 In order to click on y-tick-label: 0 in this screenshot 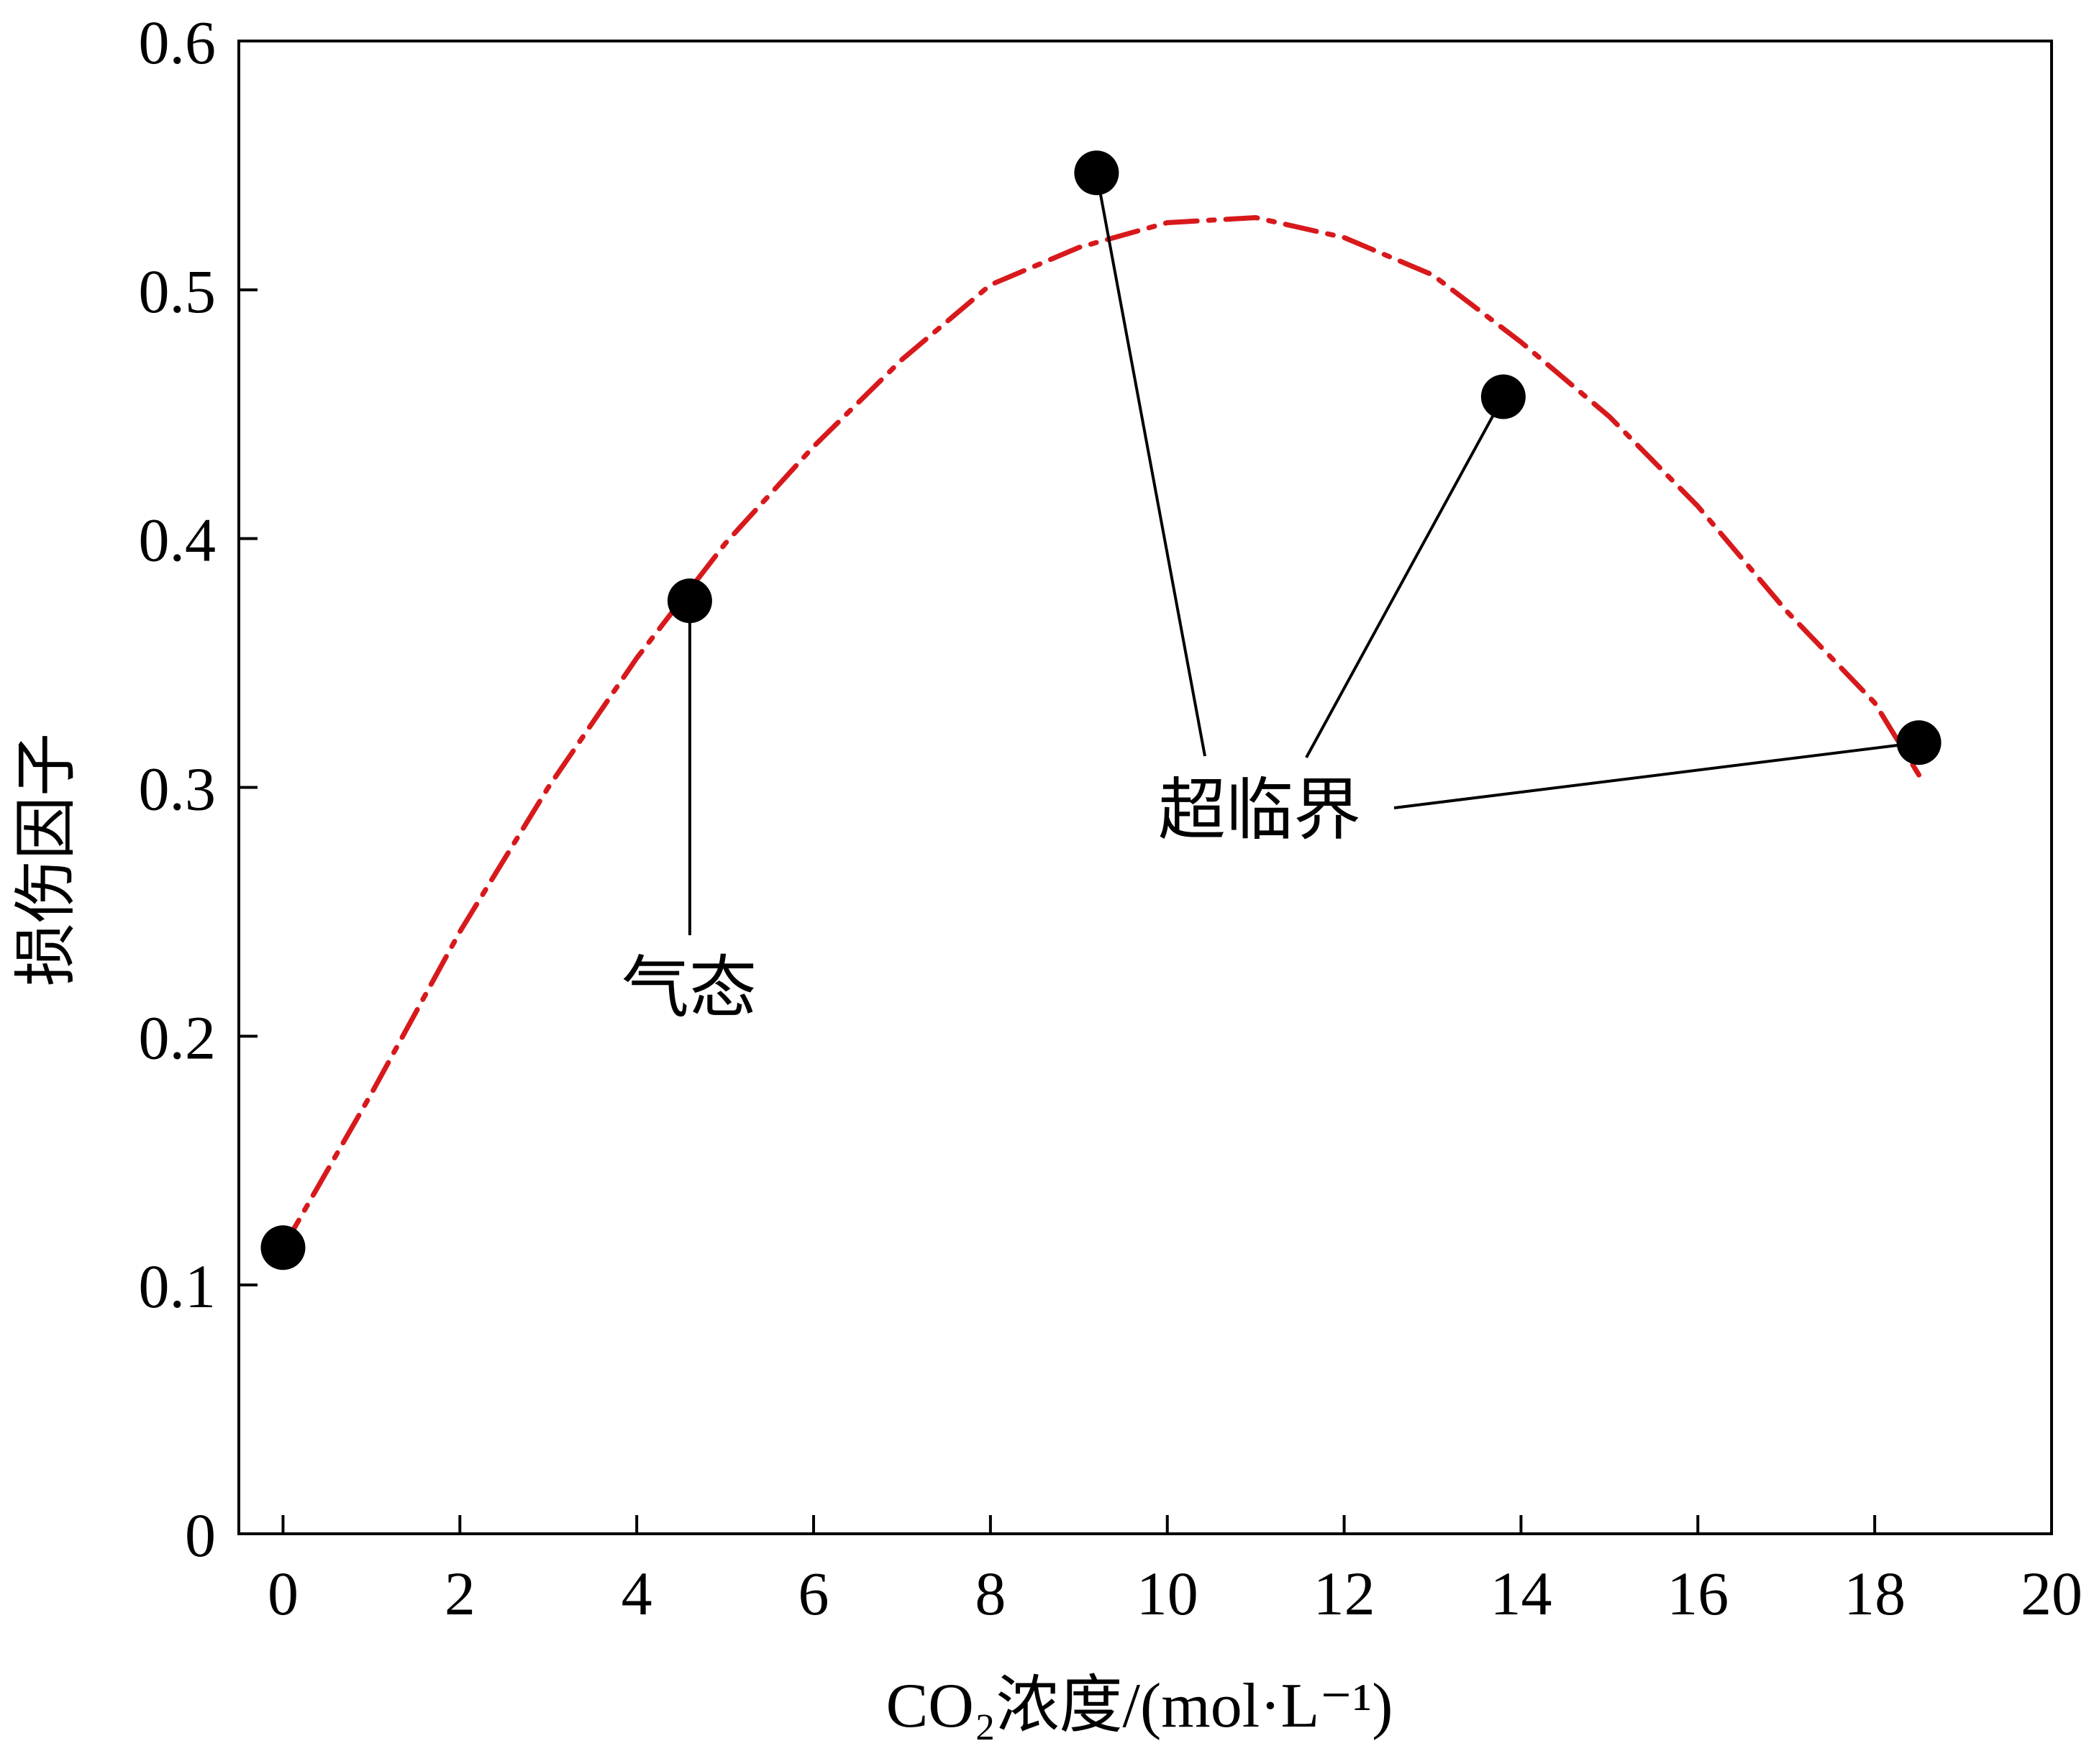, I will do `click(200, 1535)`.